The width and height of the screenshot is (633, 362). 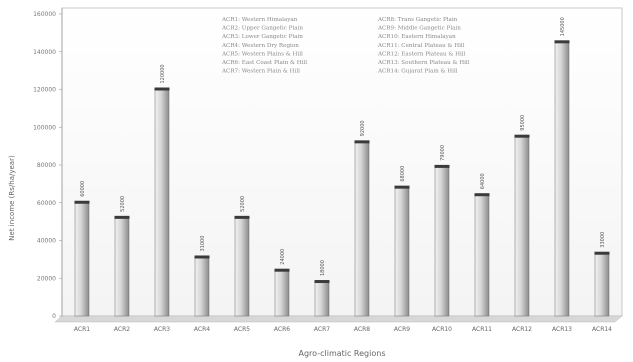 I want to click on bar-value-label: 60000, so click(x=83, y=189).